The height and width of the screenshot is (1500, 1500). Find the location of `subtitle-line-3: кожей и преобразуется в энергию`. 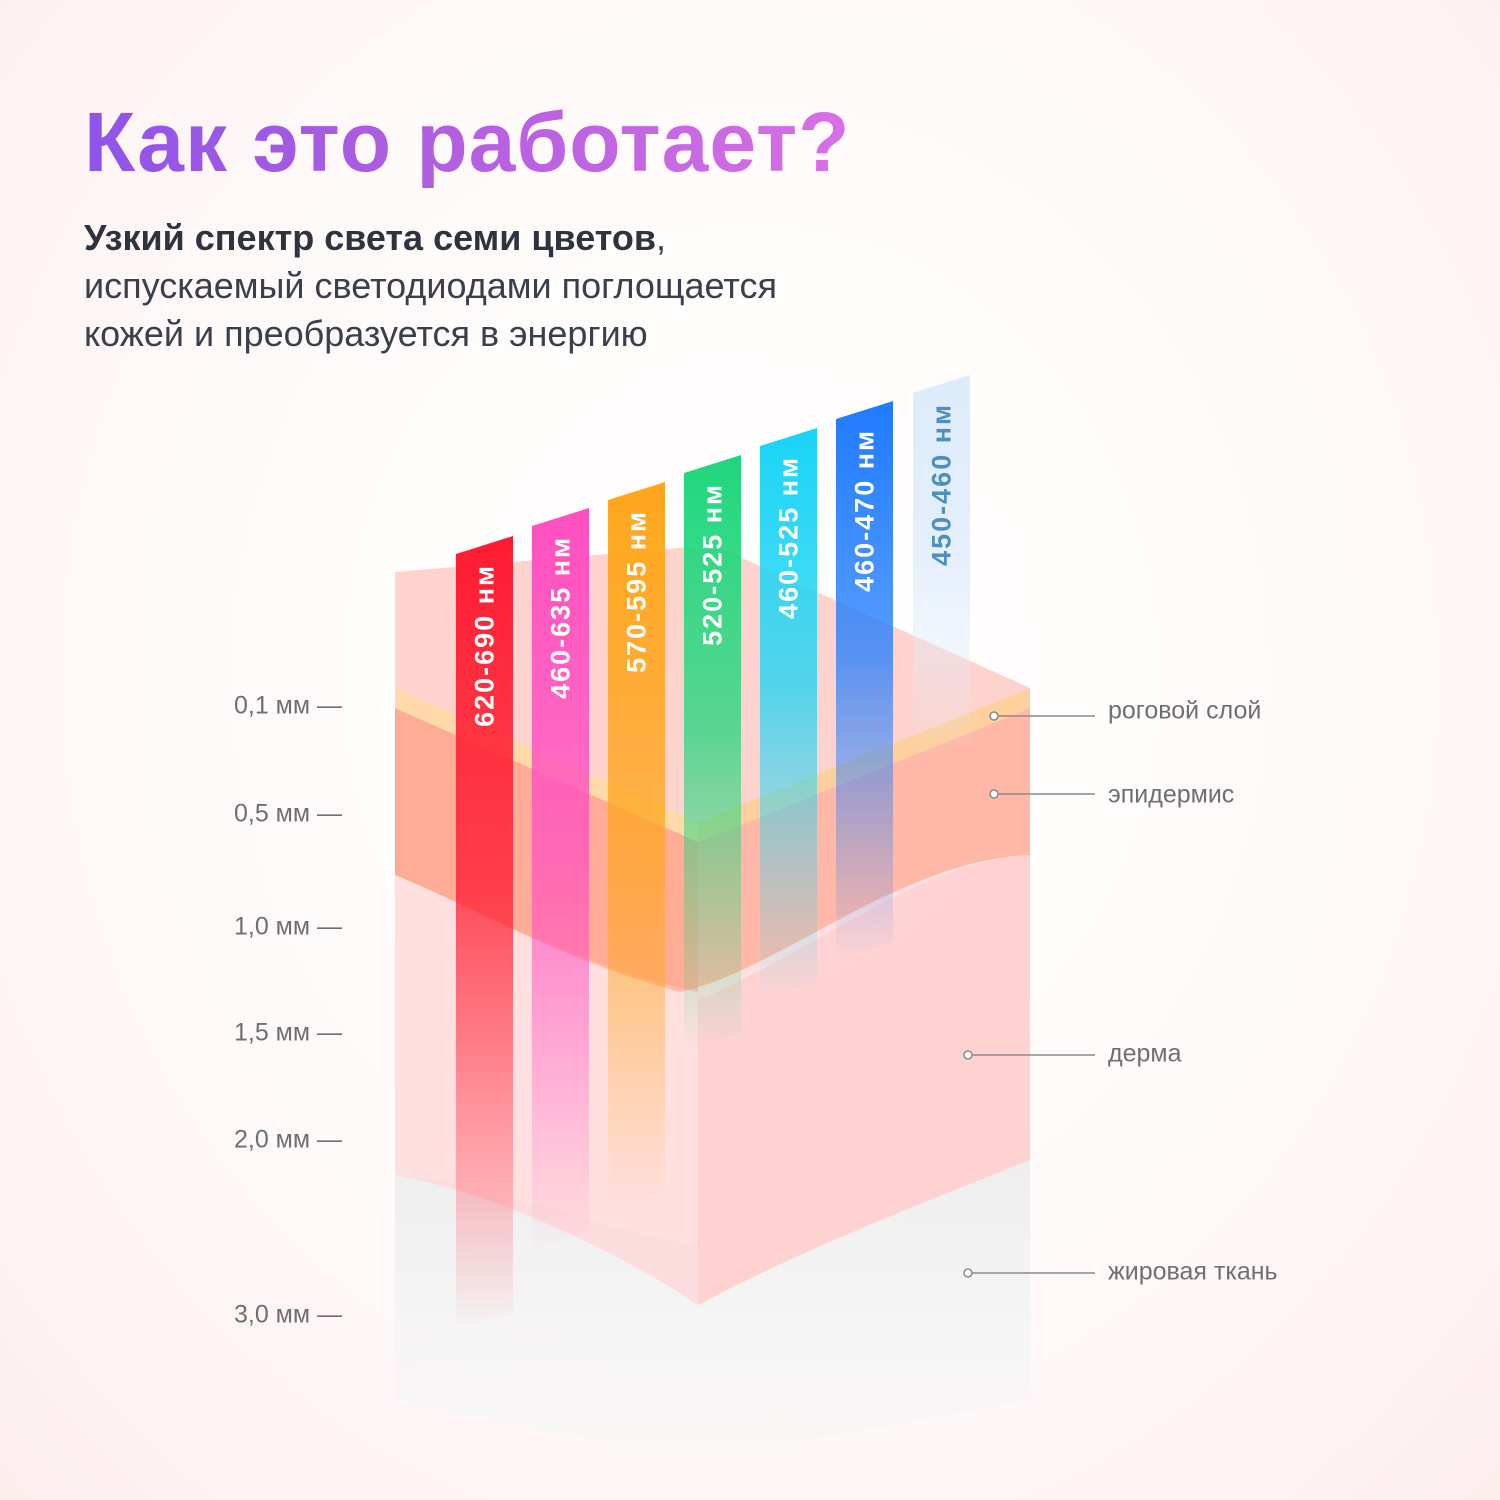

subtitle-line-3: кожей и преобразуется в энергию is located at coordinates (366, 333).